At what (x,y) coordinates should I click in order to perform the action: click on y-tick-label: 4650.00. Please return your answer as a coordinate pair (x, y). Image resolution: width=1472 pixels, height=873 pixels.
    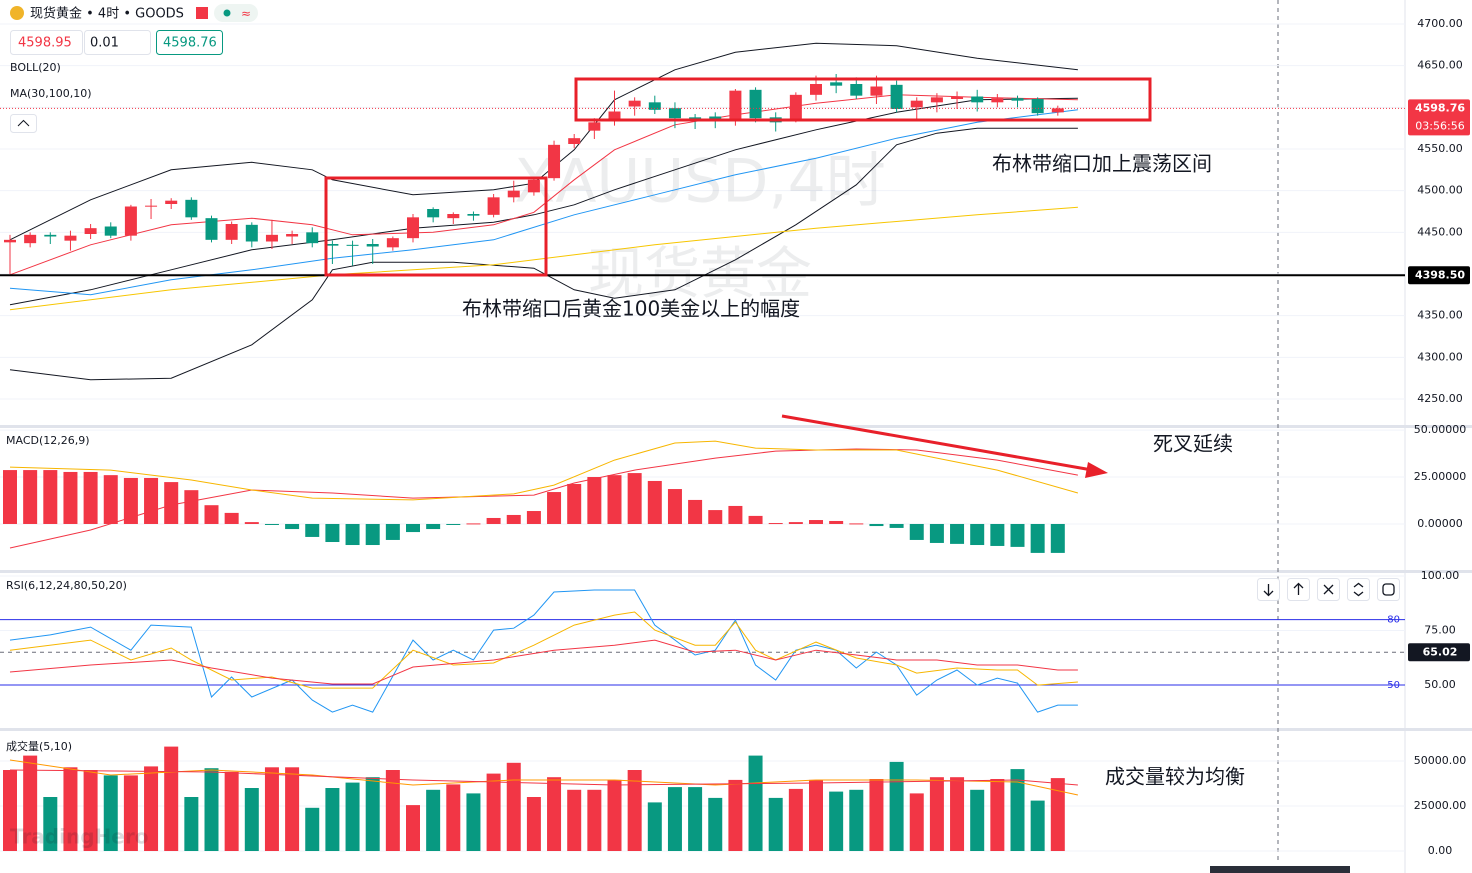
    Looking at the image, I should click on (1440, 65).